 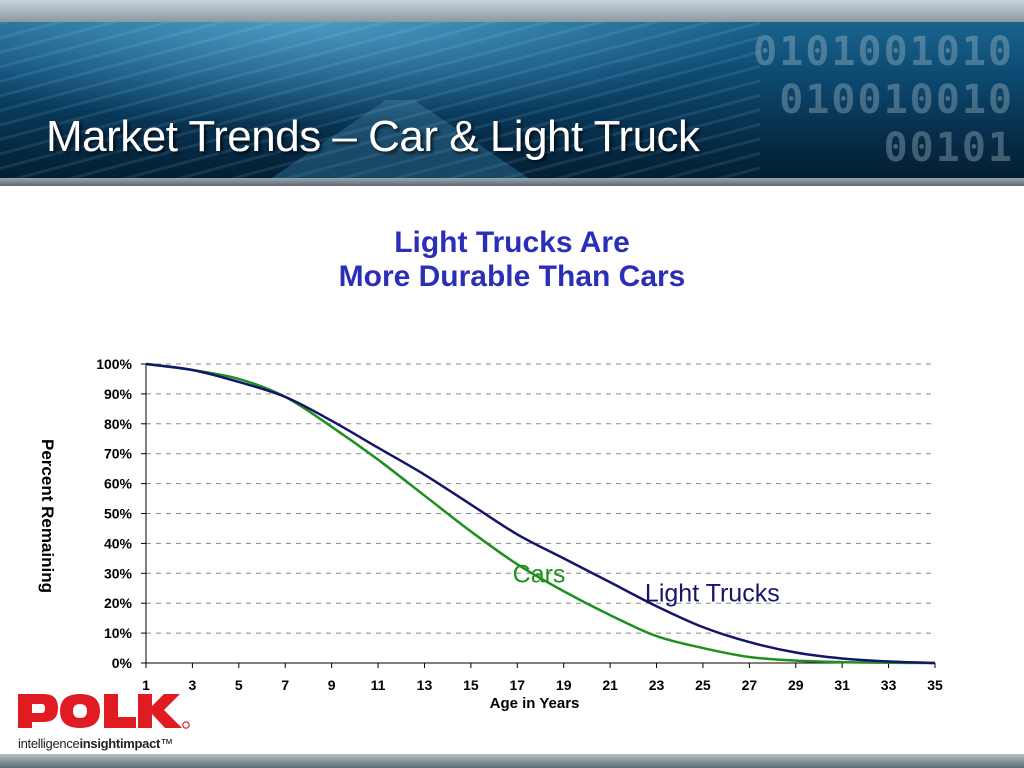 What do you see at coordinates (122, 663) in the screenshot?
I see `y-tick-label: 0%` at bounding box center [122, 663].